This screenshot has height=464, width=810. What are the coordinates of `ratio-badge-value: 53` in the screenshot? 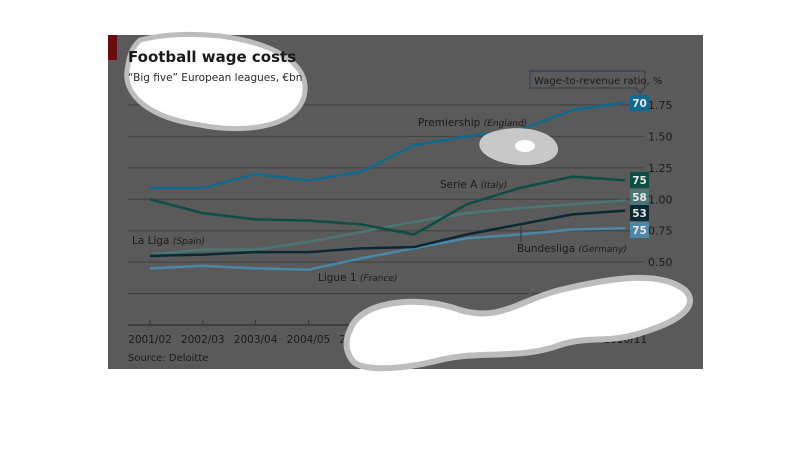 It's located at (639, 214).